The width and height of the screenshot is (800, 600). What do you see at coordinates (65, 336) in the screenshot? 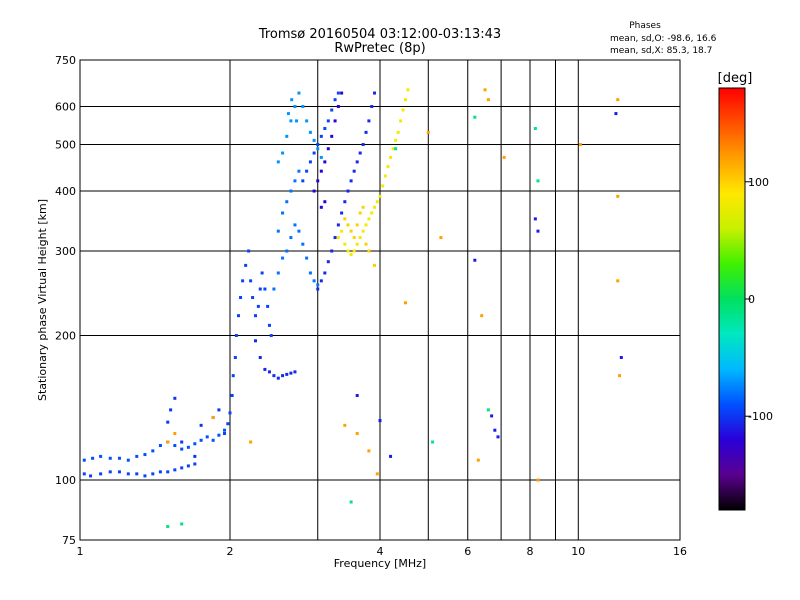
I see `y-tick-label: 200` at bounding box center [65, 336].